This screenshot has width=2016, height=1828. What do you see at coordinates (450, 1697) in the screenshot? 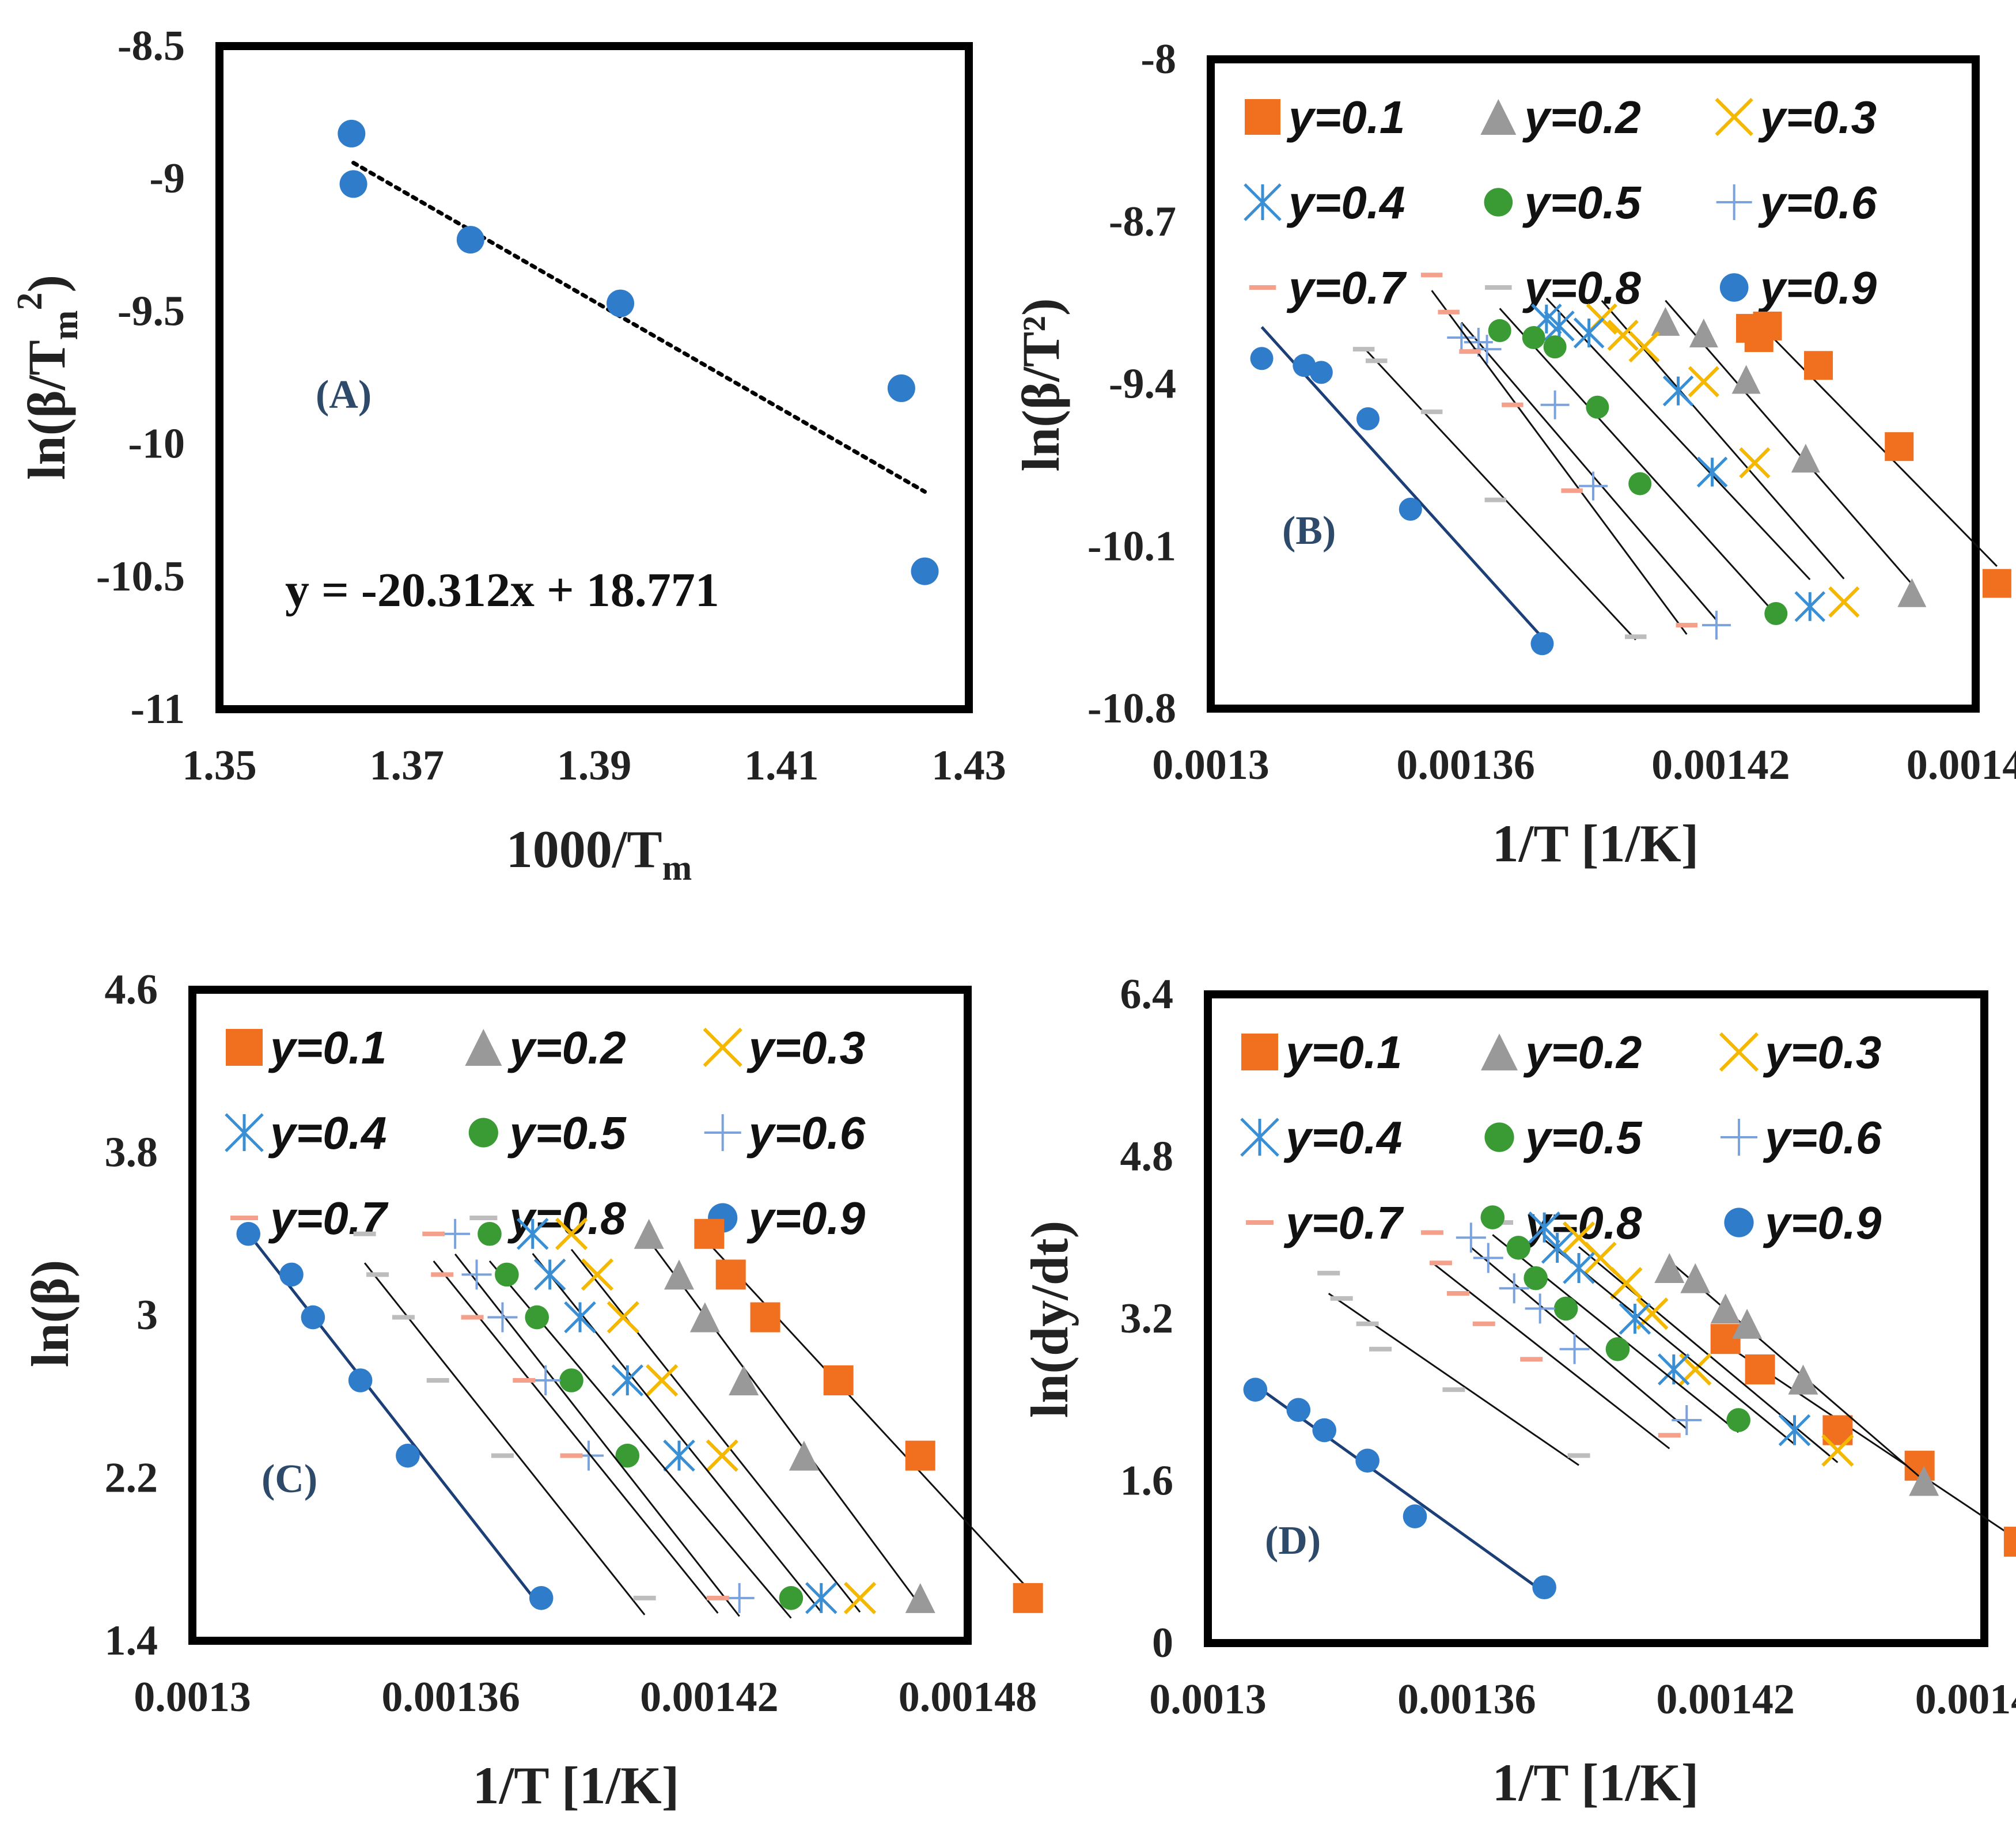
I see `x-tick-label: 0.00136` at bounding box center [450, 1697].